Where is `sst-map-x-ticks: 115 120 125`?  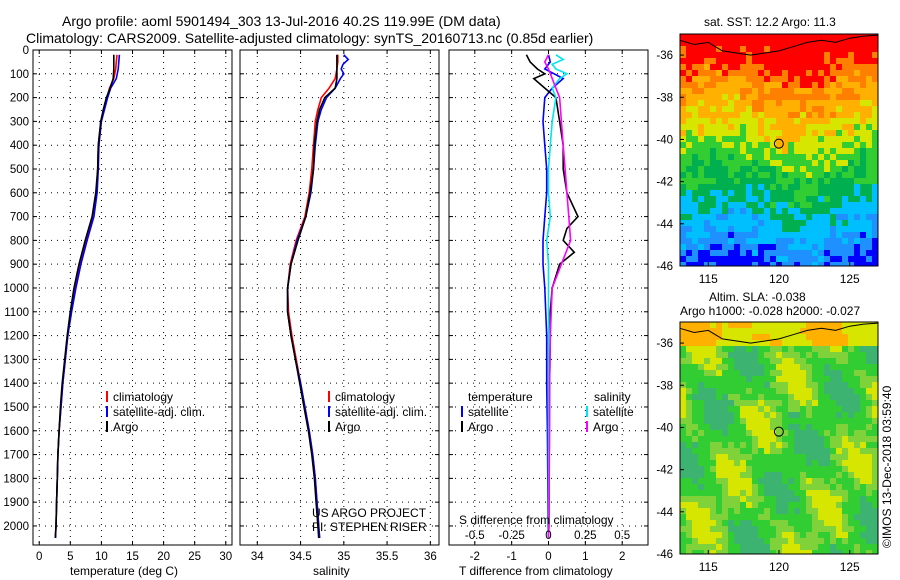
sst-map-x-ticks: 115 120 125 is located at coordinates (779, 274).